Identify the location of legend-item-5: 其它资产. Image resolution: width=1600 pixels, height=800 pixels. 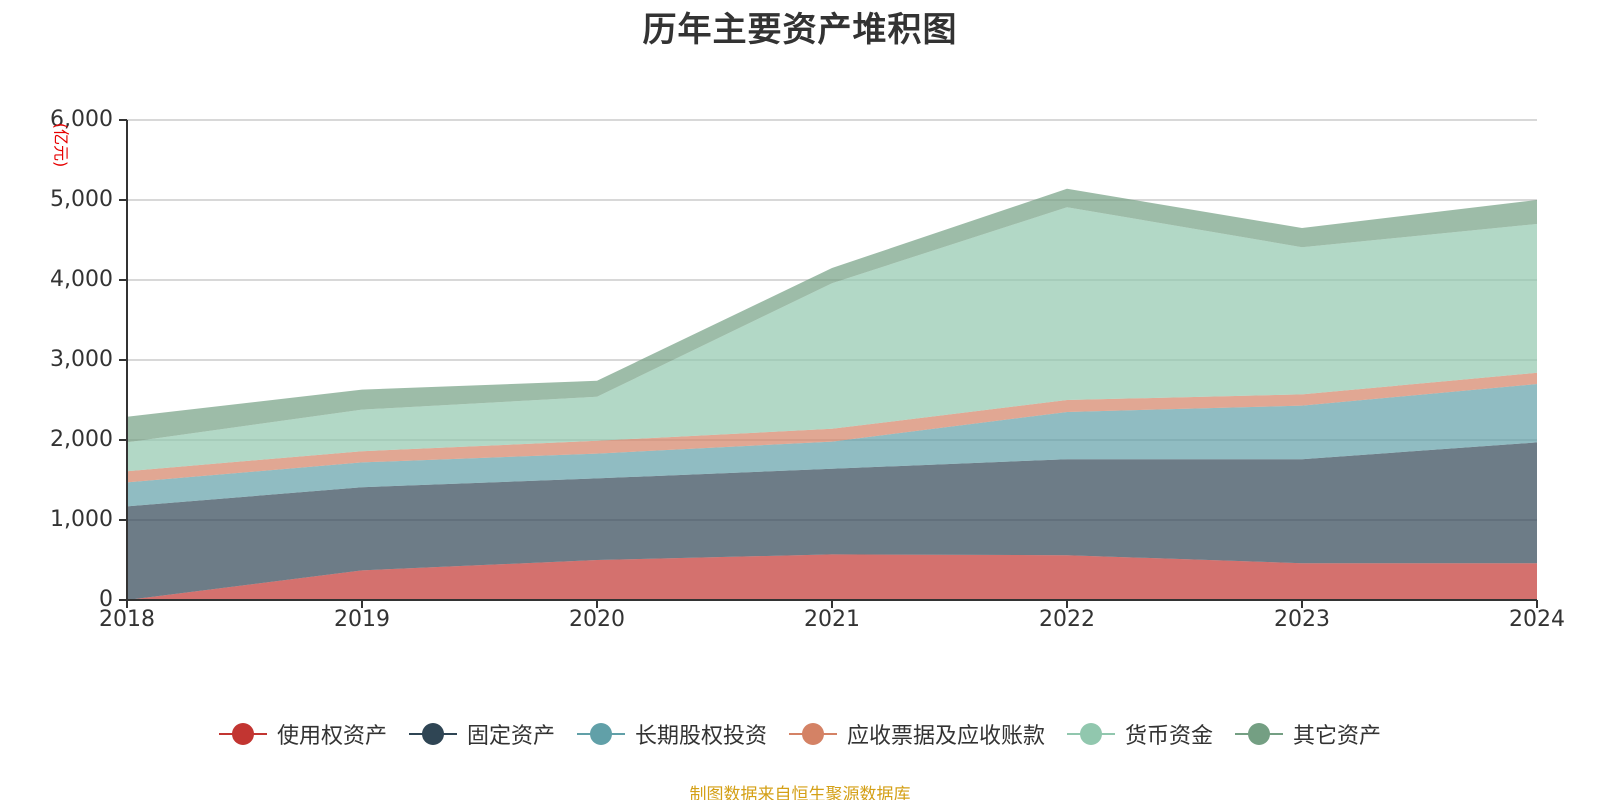
(1308, 734).